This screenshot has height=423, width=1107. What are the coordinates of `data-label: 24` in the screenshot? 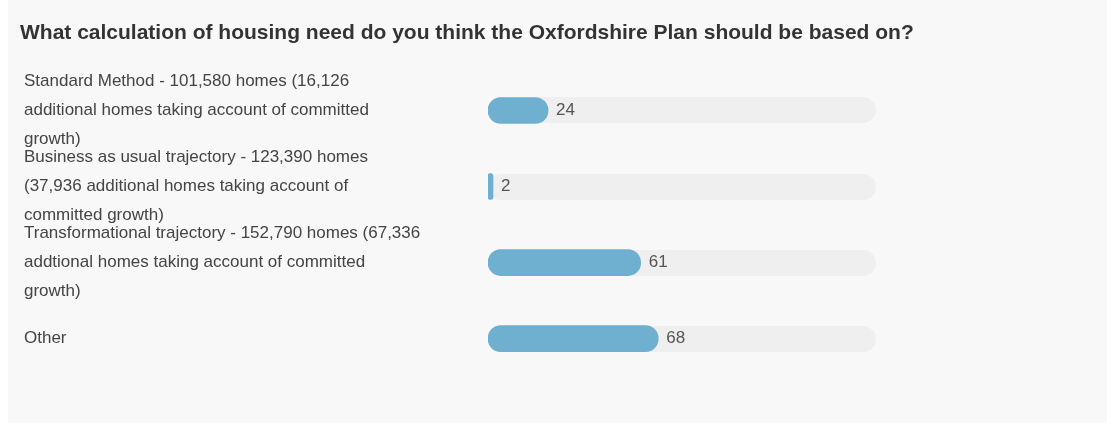 It's located at (565, 110).